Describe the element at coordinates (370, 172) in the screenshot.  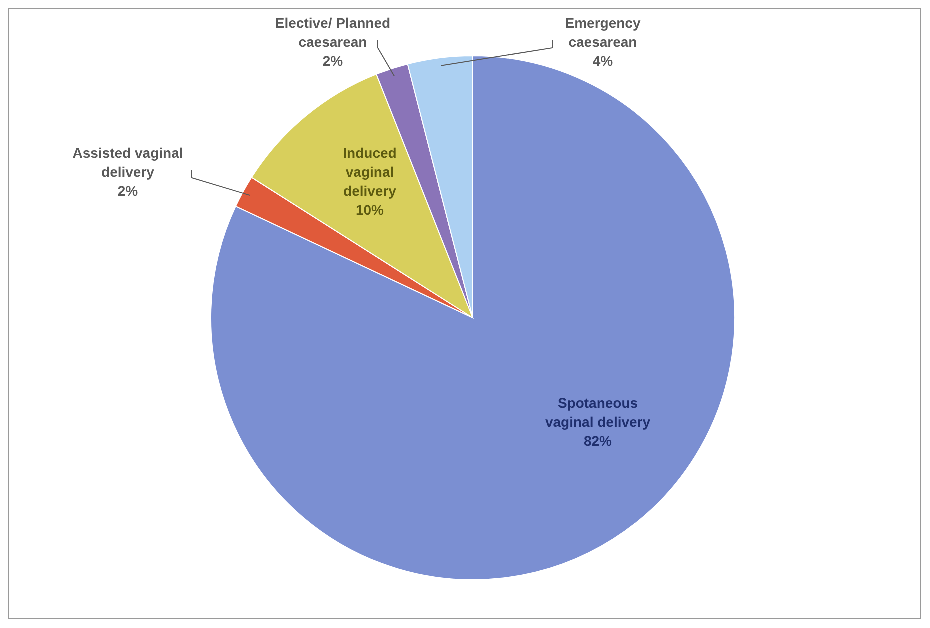
I see `slice-label: Induced vaginal delivery` at that location.